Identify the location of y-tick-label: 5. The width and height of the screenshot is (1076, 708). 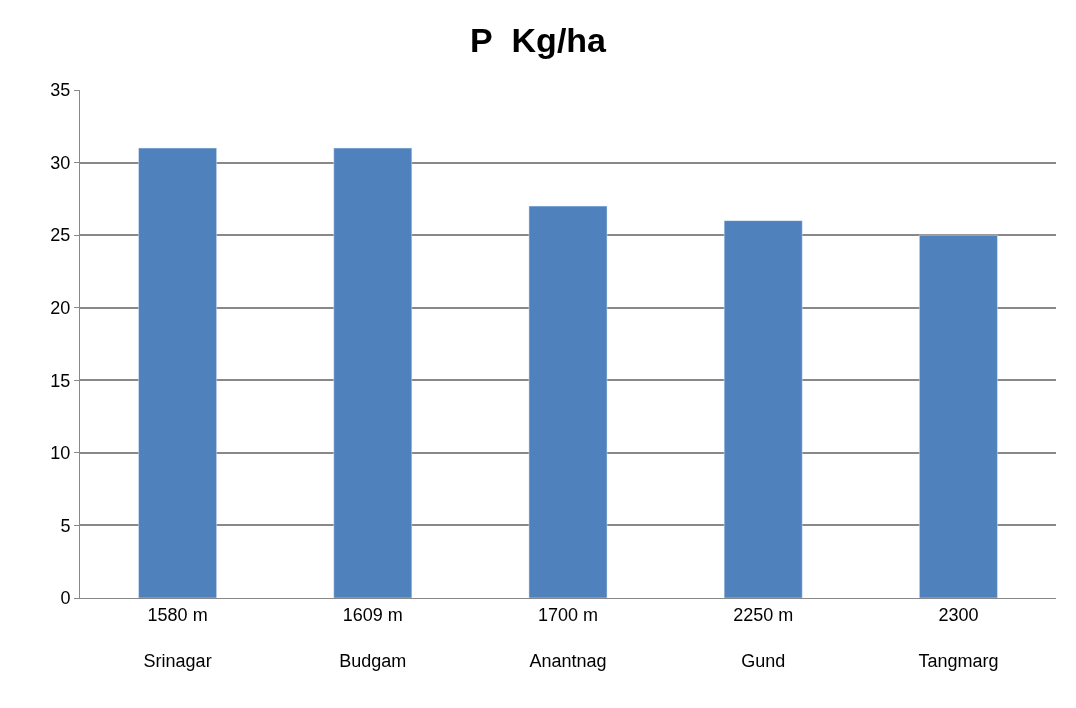
(65, 525).